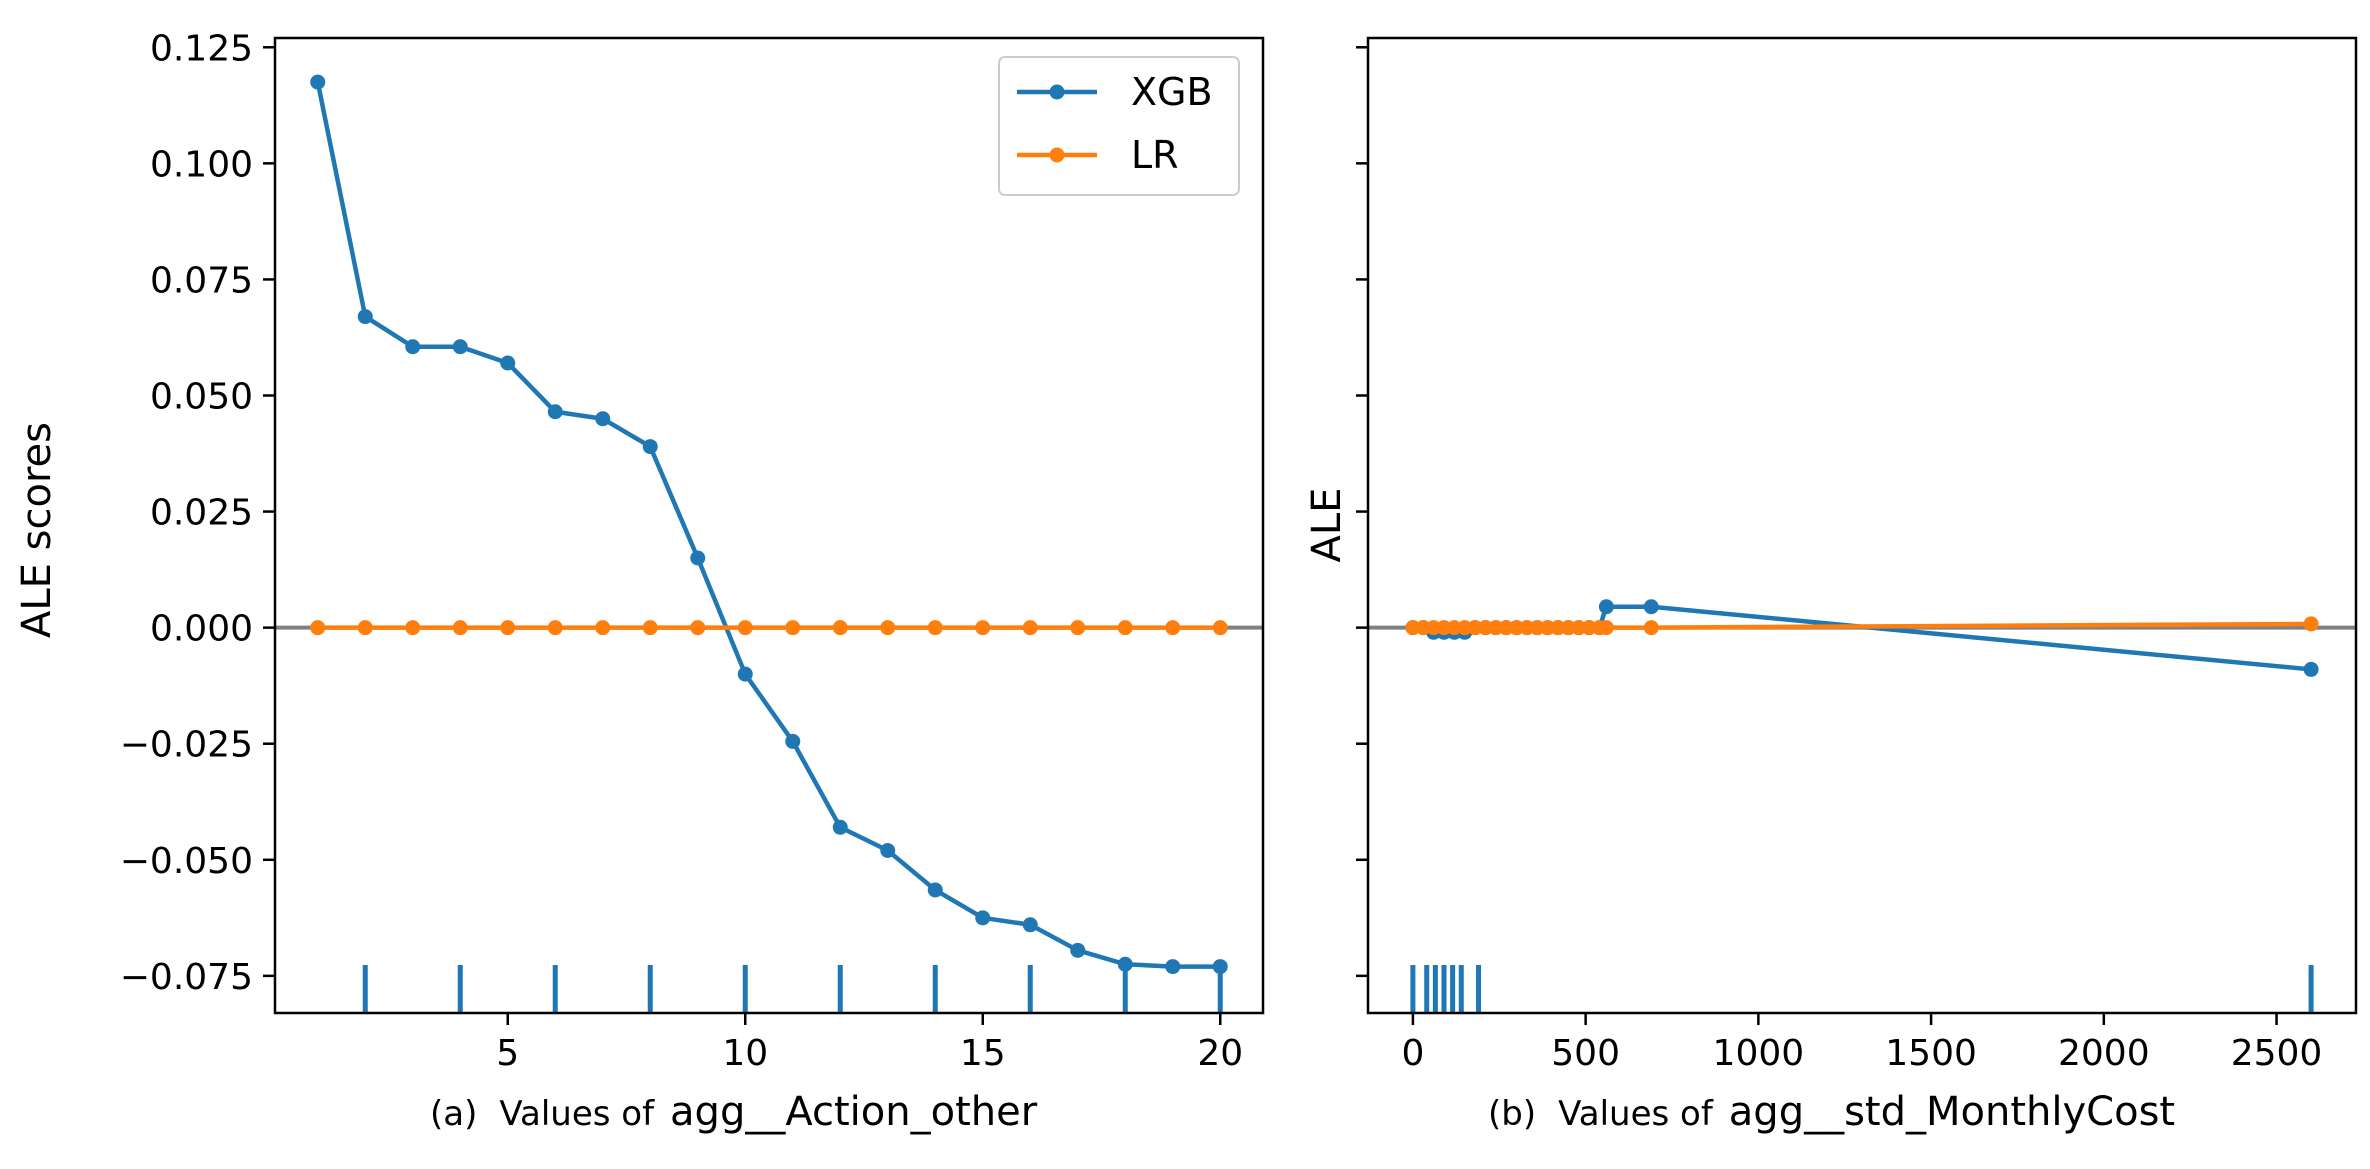 The height and width of the screenshot is (1169, 2370). Describe the element at coordinates (201, 48) in the screenshot. I see `y-tick-label: 0.125` at that location.